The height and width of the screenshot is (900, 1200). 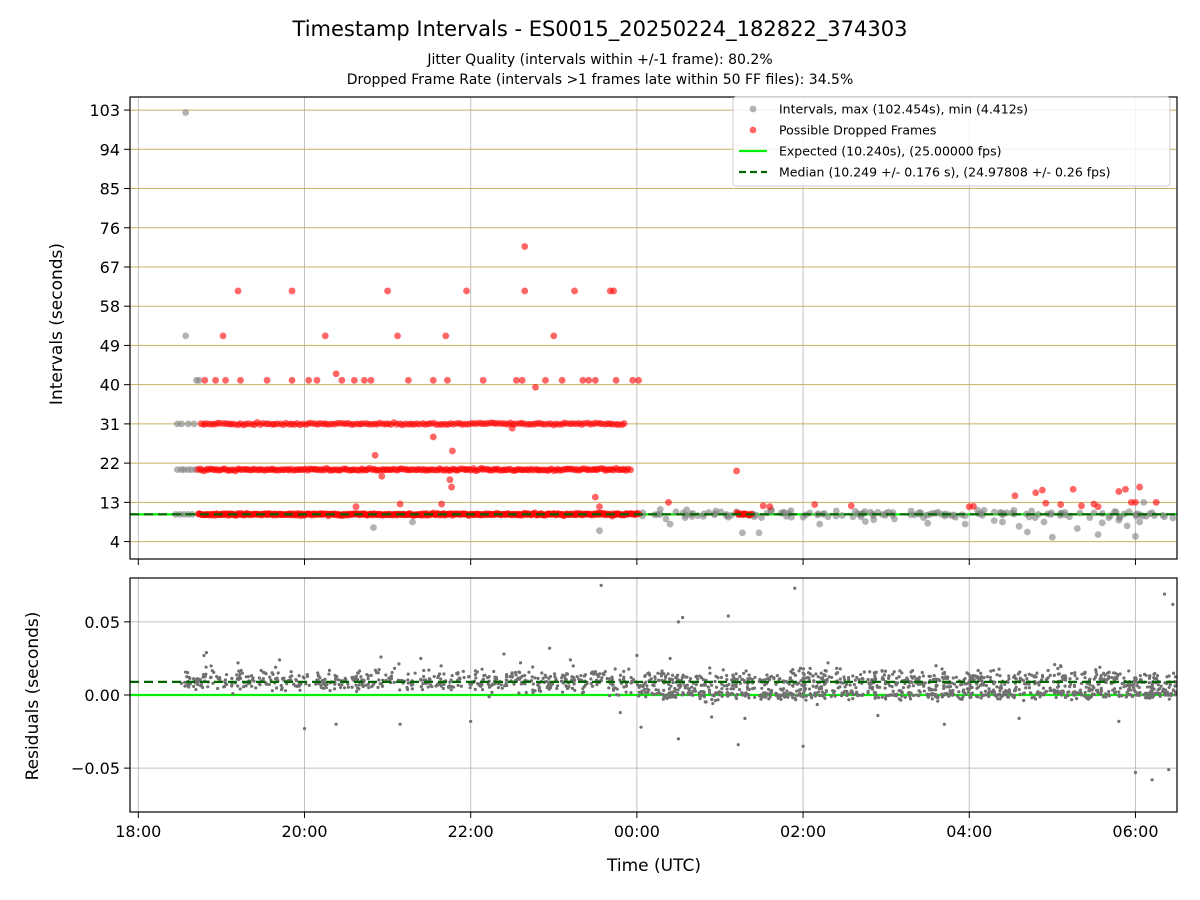 I want to click on legend-marker, so click(x=753, y=130).